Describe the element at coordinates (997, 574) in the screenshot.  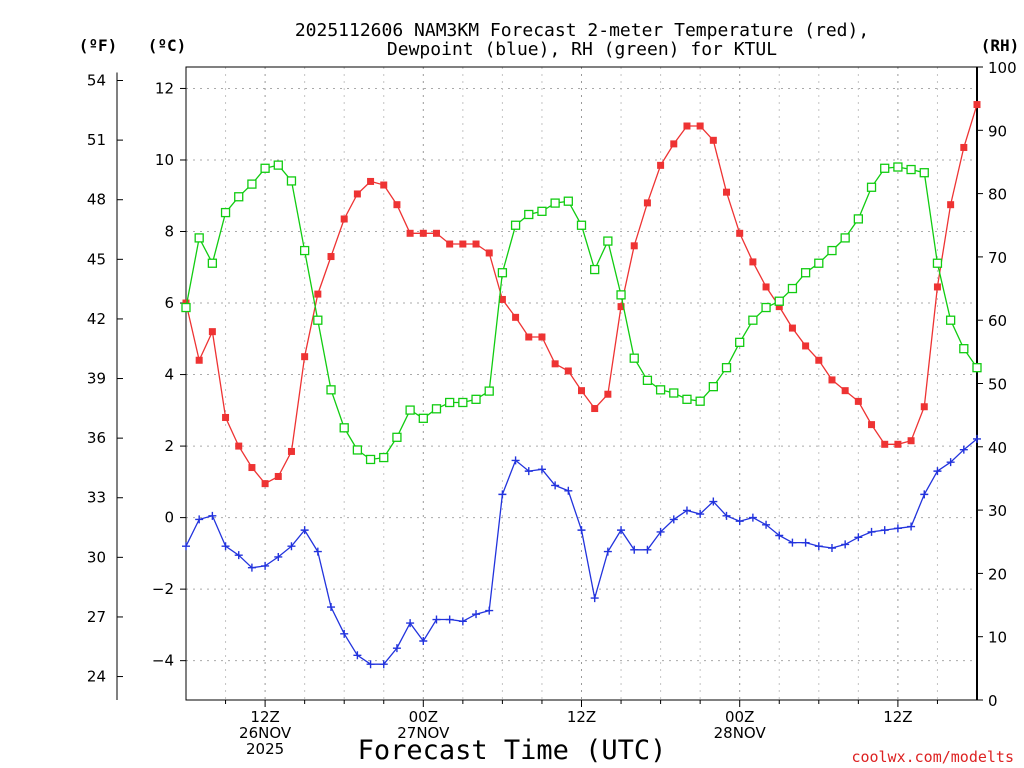
I see `rh-tick-label: 20` at that location.